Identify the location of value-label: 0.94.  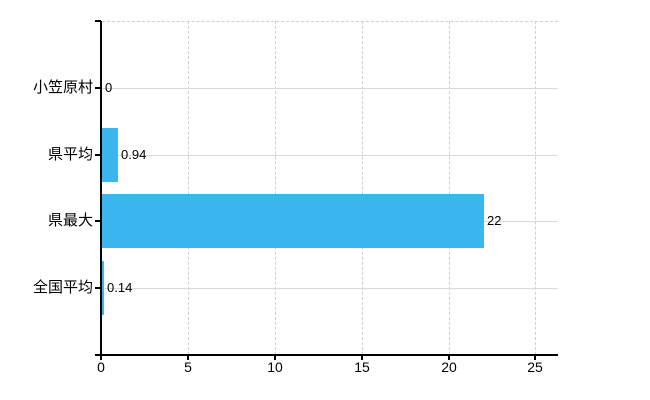
(134, 154).